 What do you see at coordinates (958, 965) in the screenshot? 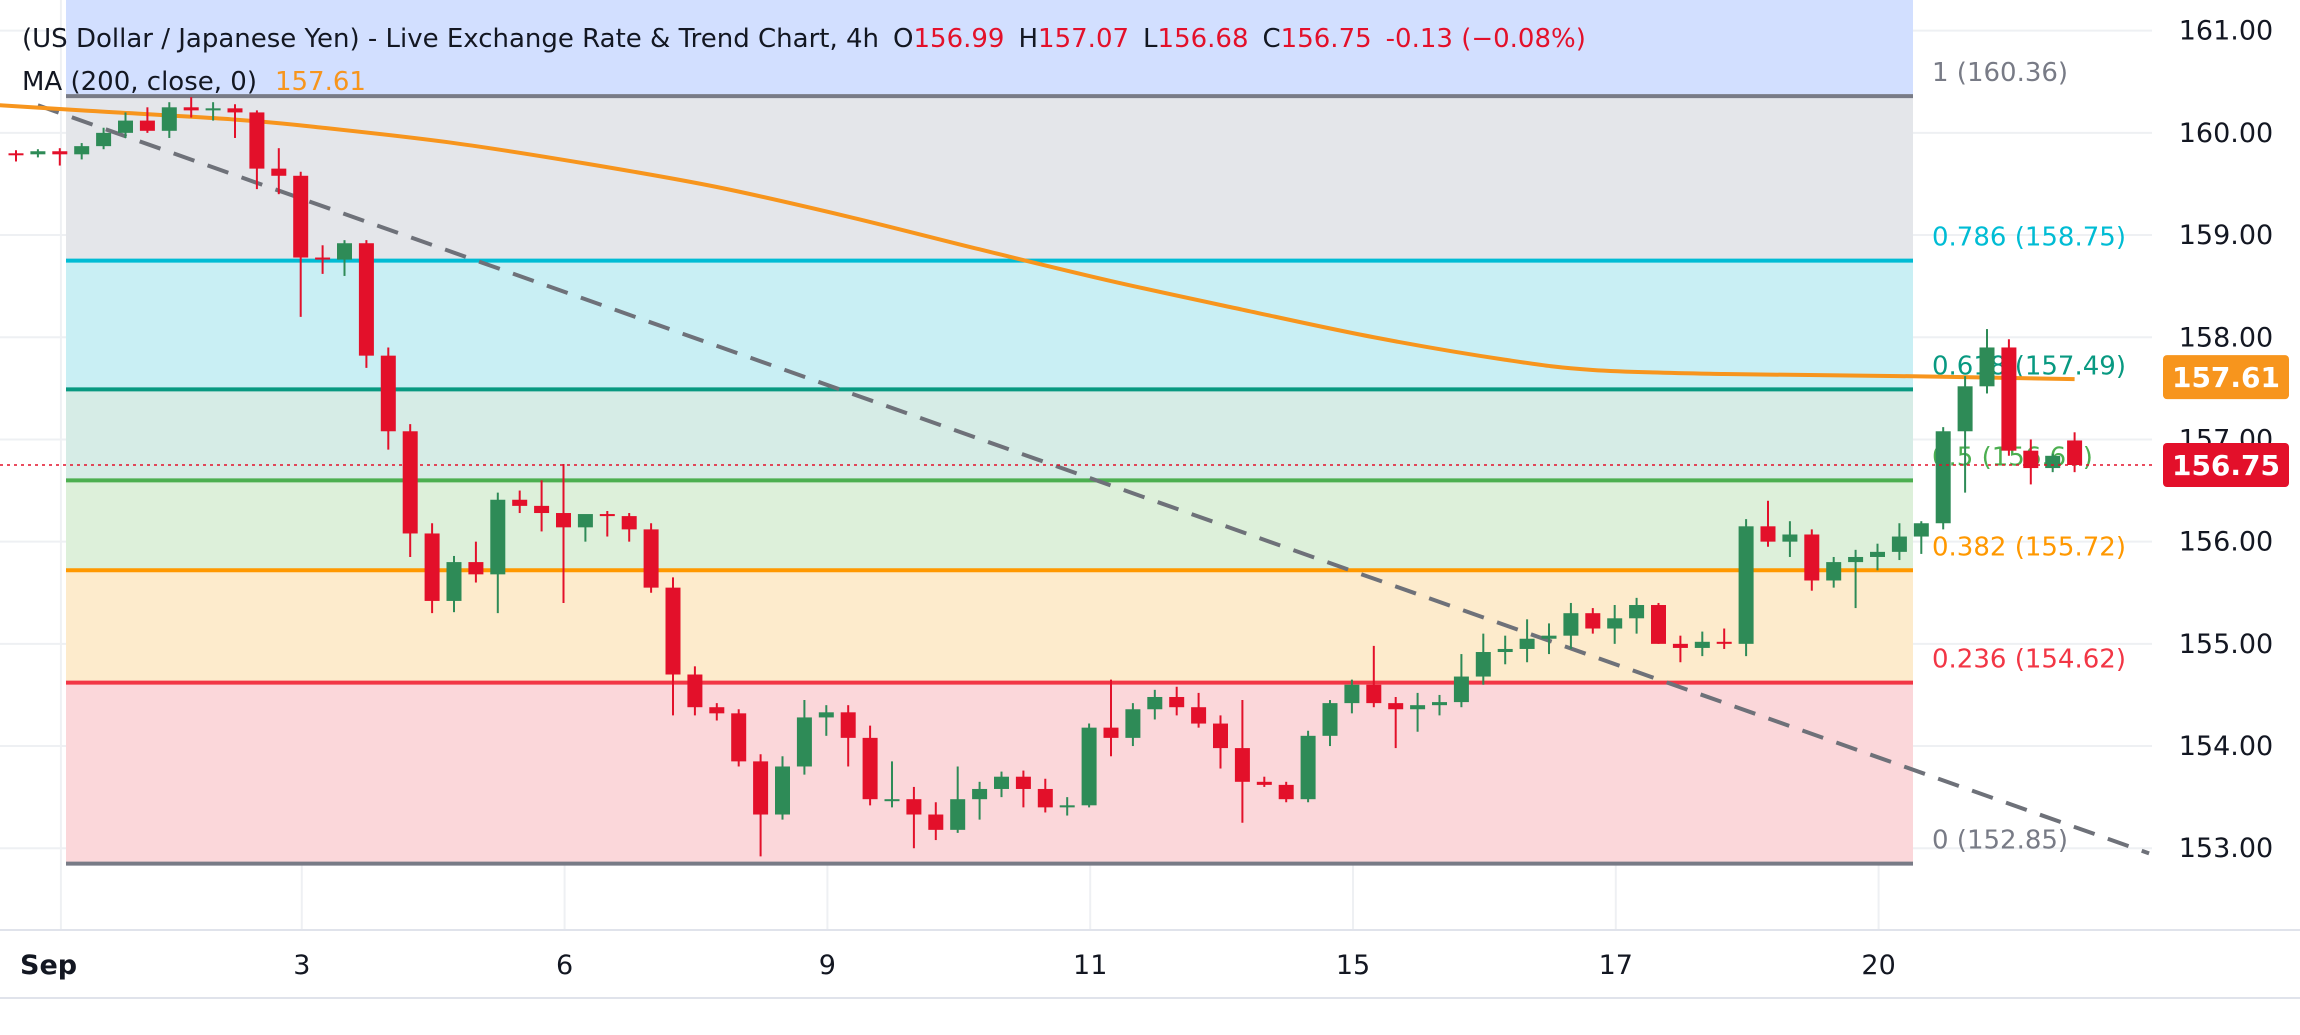
I see `x-axis: Sep 3 6 9 11 15 17 20` at bounding box center [958, 965].